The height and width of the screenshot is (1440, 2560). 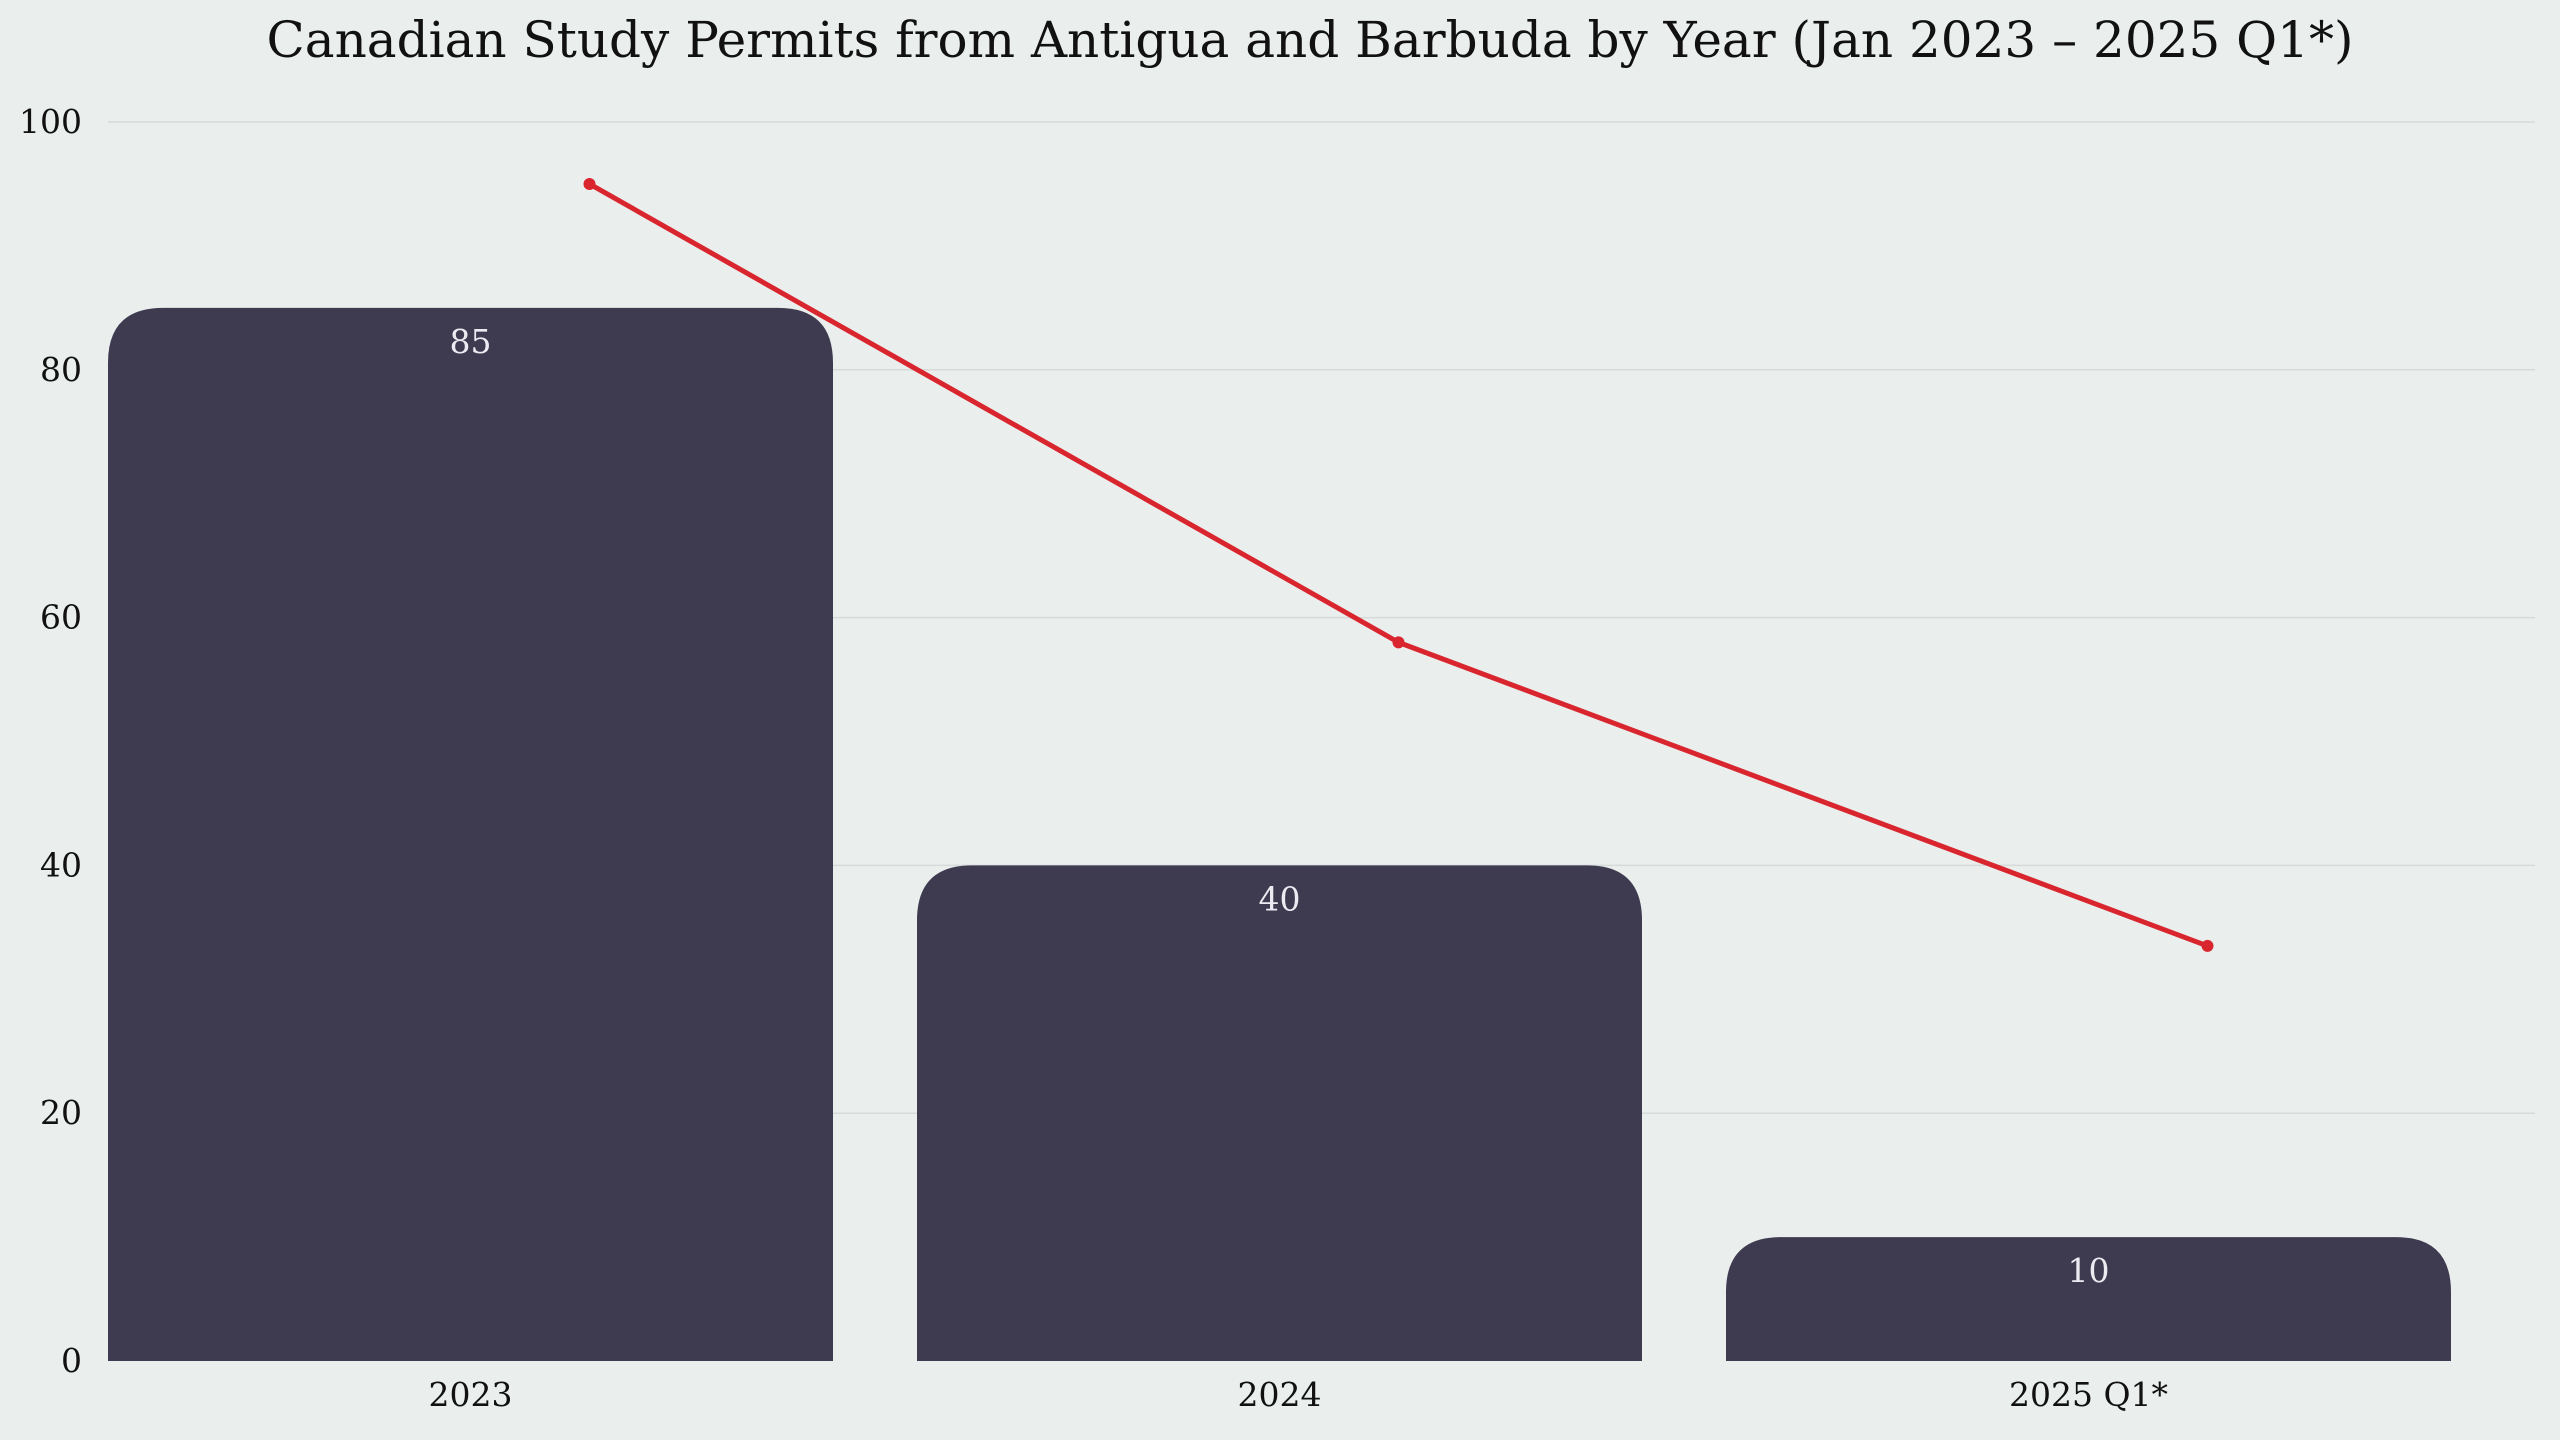 What do you see at coordinates (2088, 1299) in the screenshot?
I see `bar-2025-q1-` at bounding box center [2088, 1299].